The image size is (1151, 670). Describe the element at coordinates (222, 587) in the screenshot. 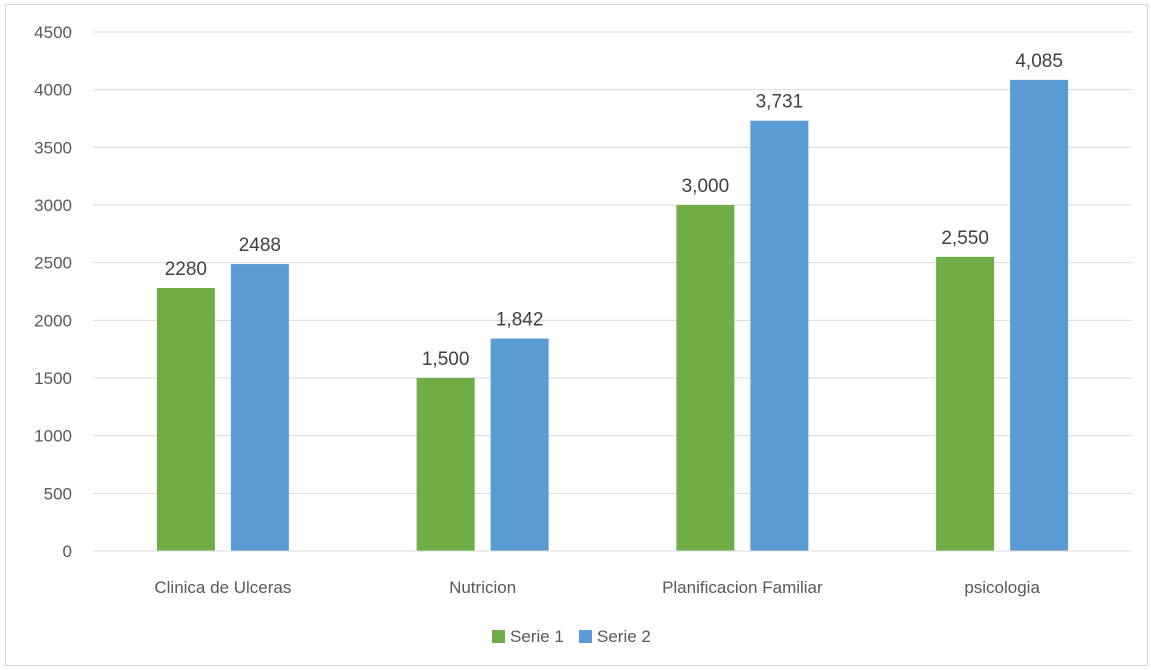

I see `x-tick-label: Clinica de Ulceras` at that location.